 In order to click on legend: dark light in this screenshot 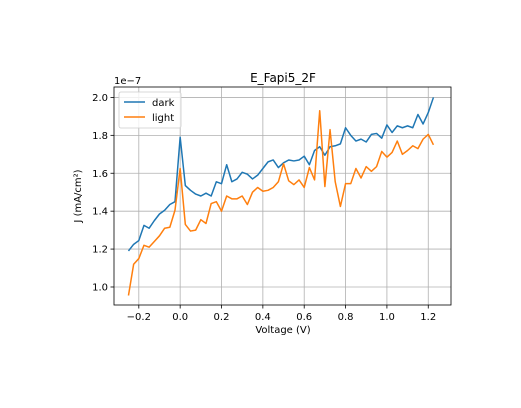, I will do `click(150, 110)`.